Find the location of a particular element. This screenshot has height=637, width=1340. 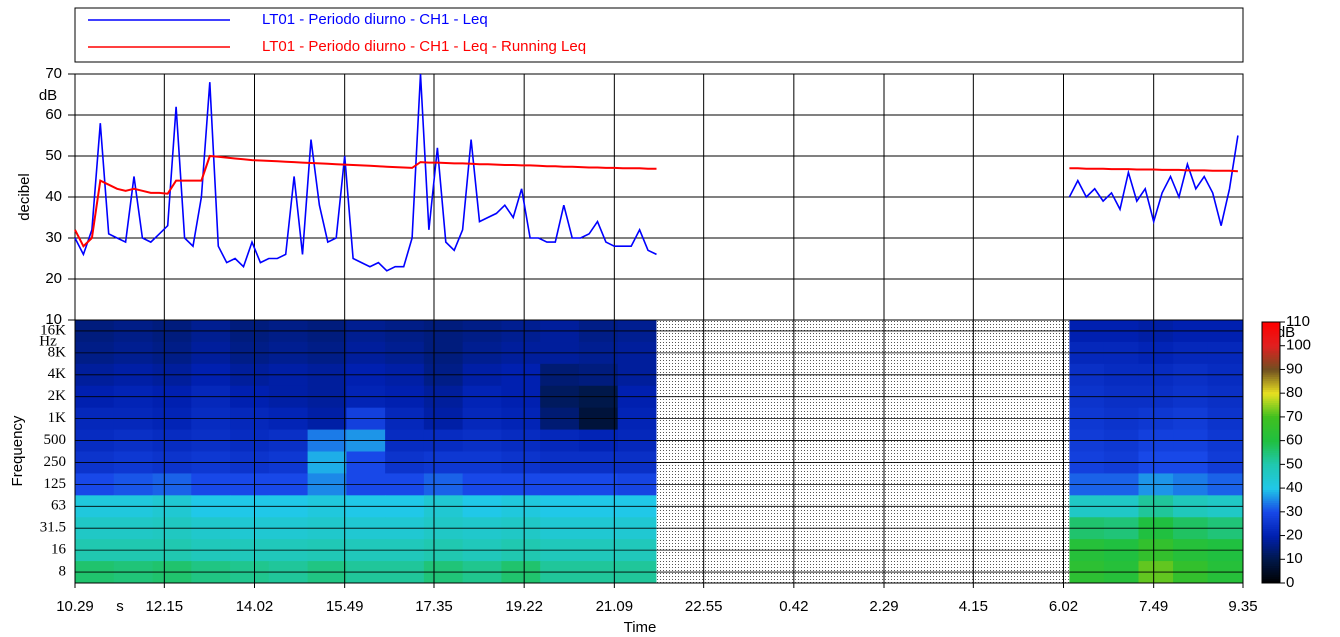

freq-axis-label: Frequency is located at coordinates (17, 450).